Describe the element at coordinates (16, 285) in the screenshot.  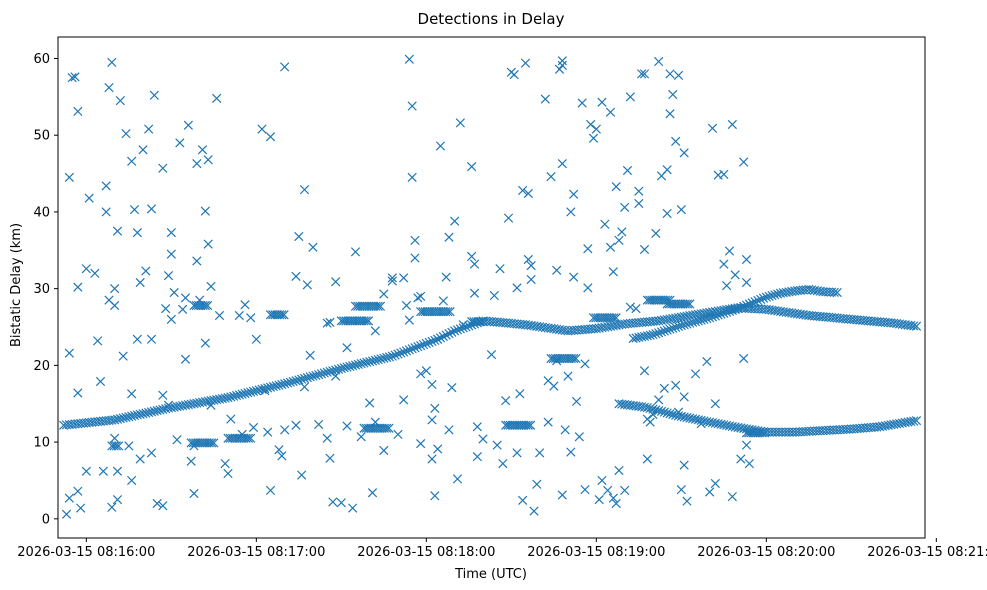
I see `y-axis-label: Bistatic Delay (km)` at that location.